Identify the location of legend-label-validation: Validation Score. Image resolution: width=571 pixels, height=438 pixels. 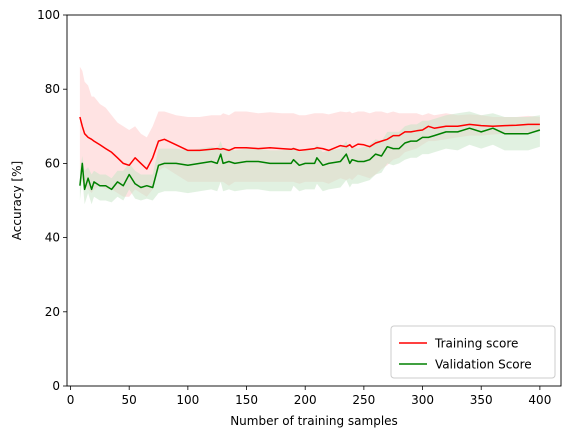
(483, 365).